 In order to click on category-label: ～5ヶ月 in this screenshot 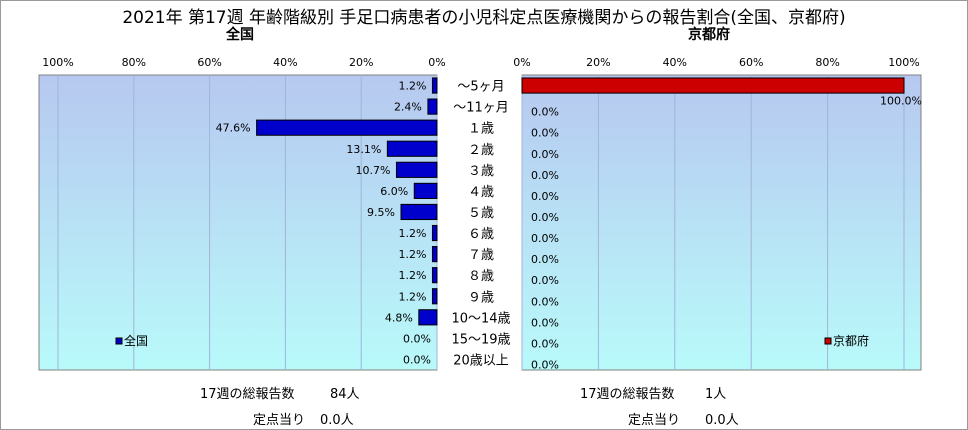, I will do `click(480, 87)`.